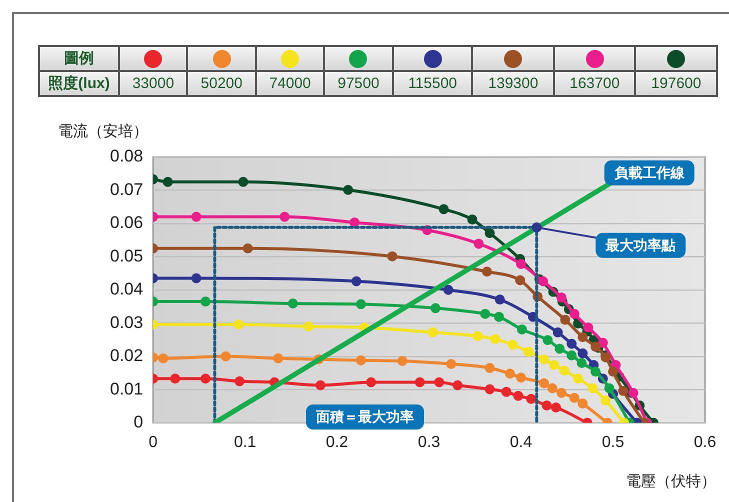 This screenshot has width=729, height=502. Describe the element at coordinates (79, 58) in the screenshot. I see `legend-title: 圖例` at that location.